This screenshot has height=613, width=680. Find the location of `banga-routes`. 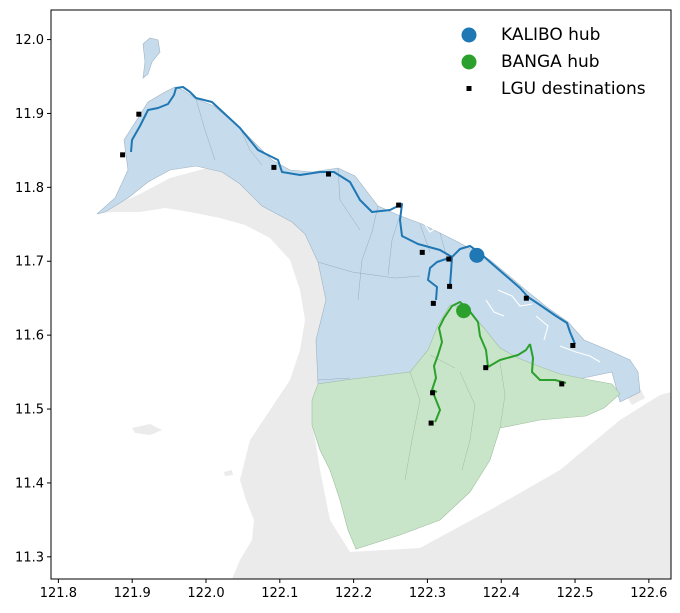

banga-routes is located at coordinates (499, 362).